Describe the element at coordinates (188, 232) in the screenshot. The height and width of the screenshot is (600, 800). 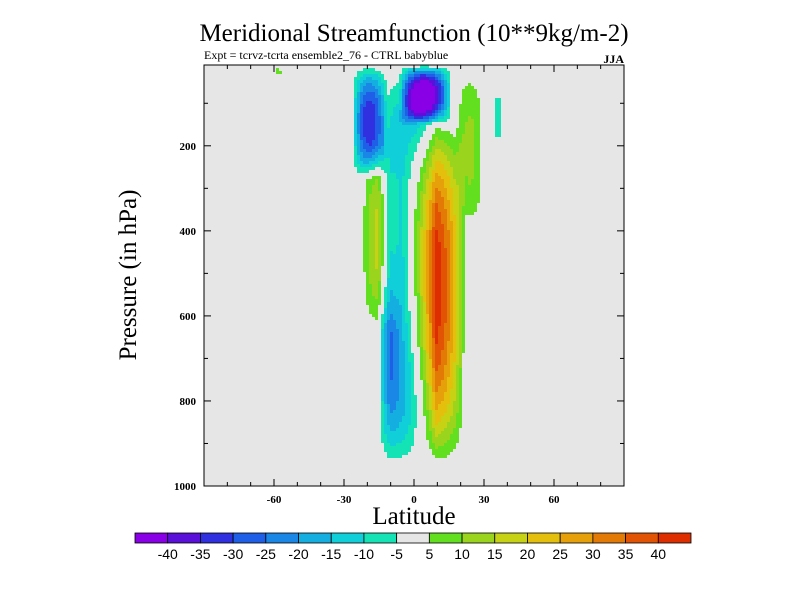
I see `y-tick-label: 400` at that location.